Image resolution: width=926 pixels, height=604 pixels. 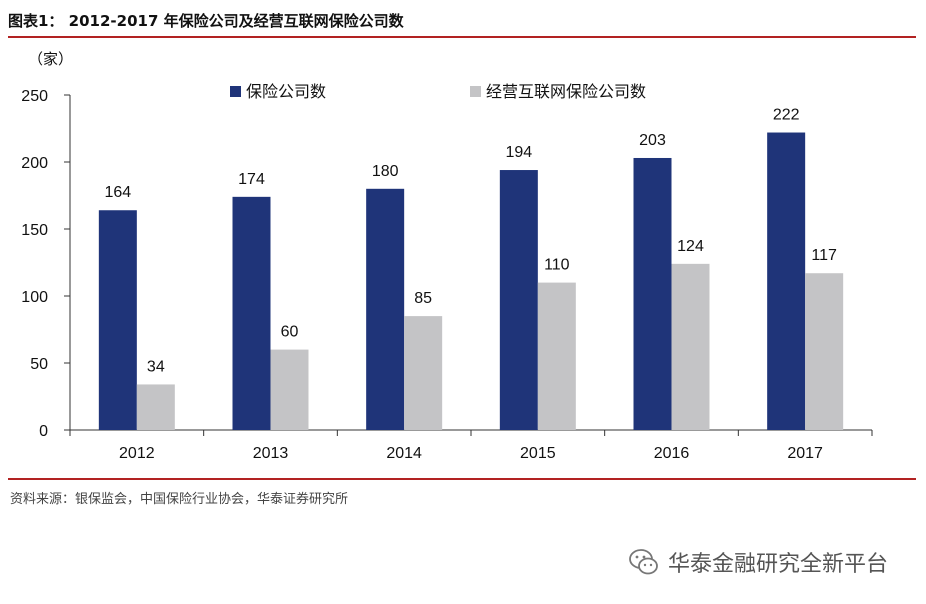 What do you see at coordinates (404, 453) in the screenshot?
I see `x-tick-label: 2014` at bounding box center [404, 453].